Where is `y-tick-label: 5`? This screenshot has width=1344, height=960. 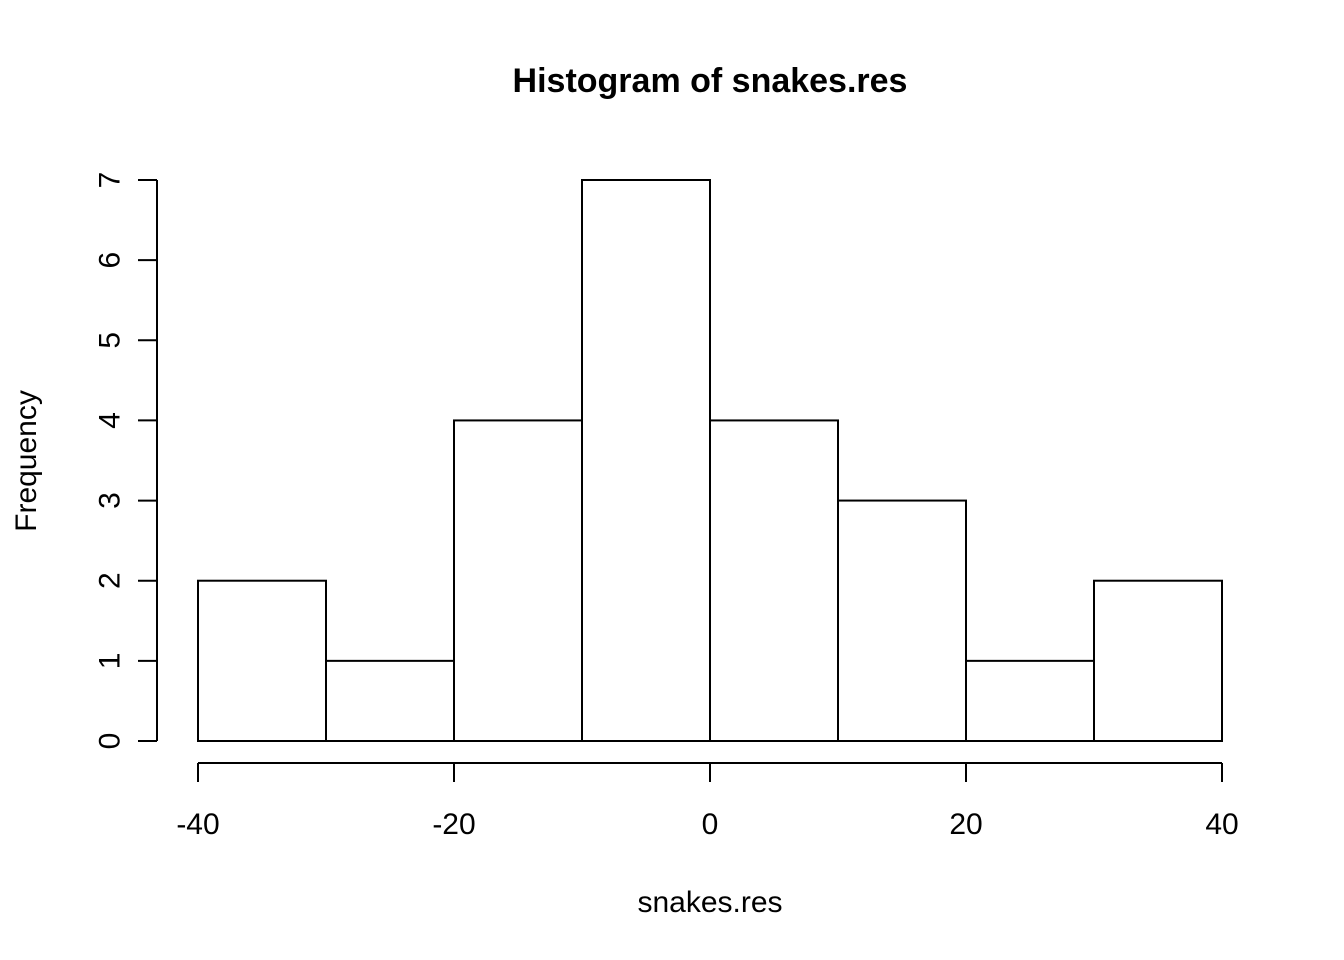 y-tick-label: 5 is located at coordinates (110, 340).